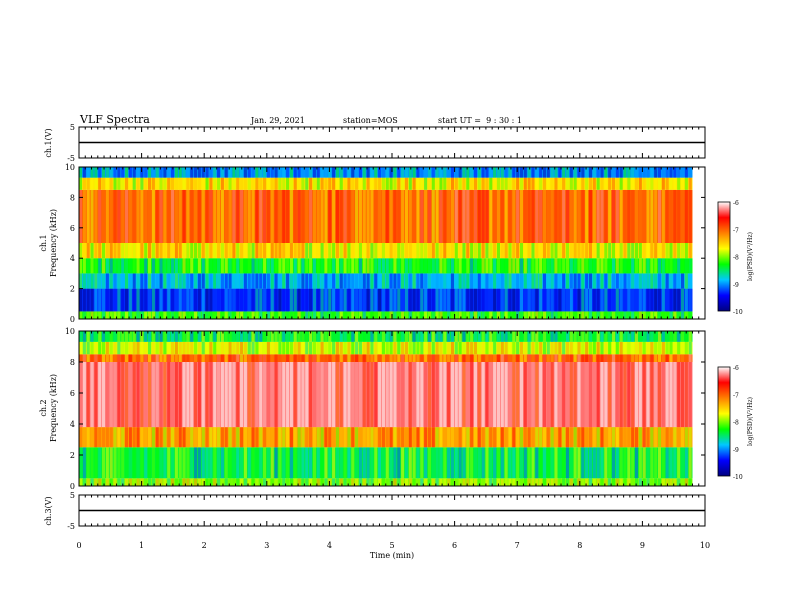 This screenshot has height=616, width=792. Describe the element at coordinates (705, 545) in the screenshot. I see `x-tick-label: 10` at that location.